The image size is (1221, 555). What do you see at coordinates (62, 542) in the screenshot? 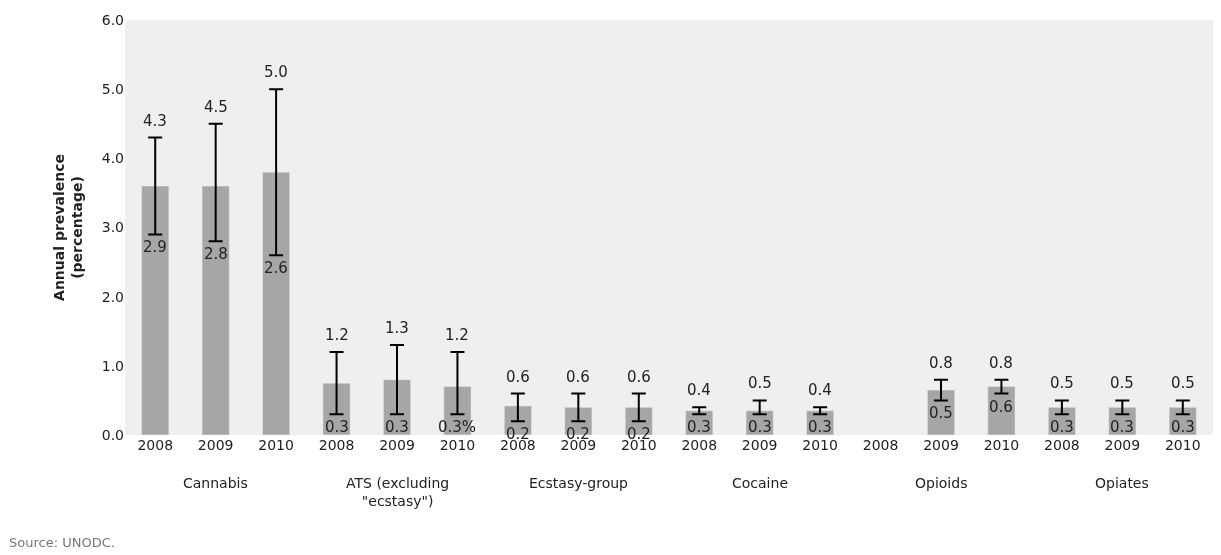
I see `source-note: Source: UNODC.` at bounding box center [62, 542].